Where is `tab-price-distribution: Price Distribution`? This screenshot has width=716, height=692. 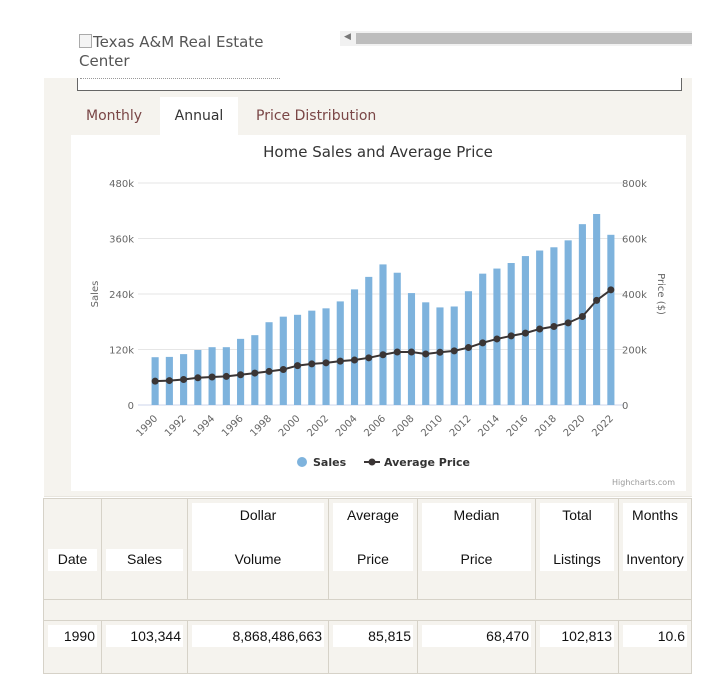
tab-price-distribution: Price Distribution is located at coordinates (316, 116).